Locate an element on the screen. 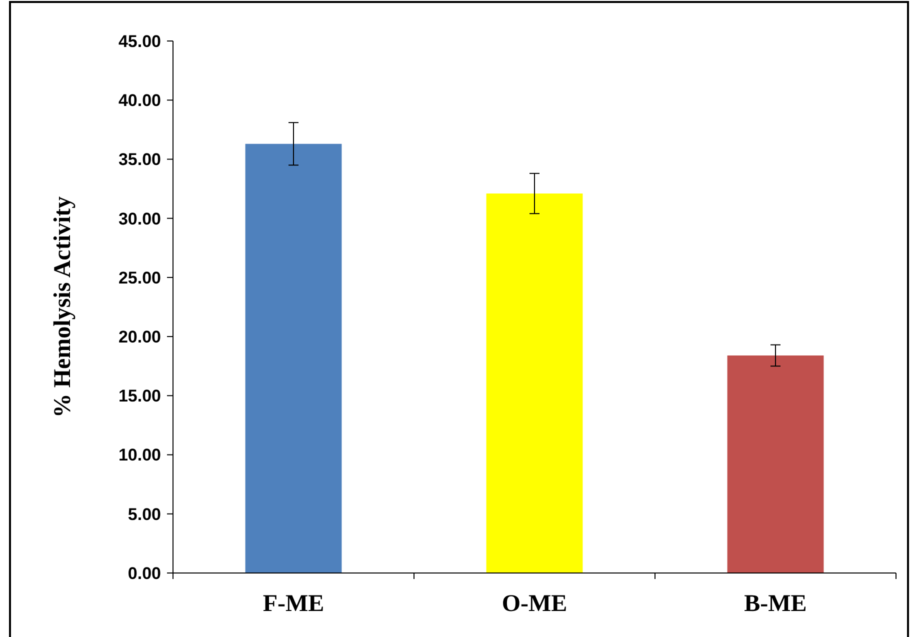  y-tick-label: 5.00 is located at coordinates (144, 514).